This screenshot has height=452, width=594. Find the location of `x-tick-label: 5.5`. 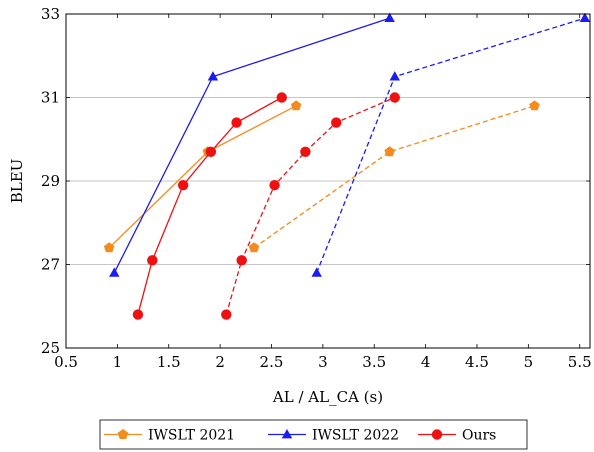

x-tick-label: 5.5 is located at coordinates (580, 362).